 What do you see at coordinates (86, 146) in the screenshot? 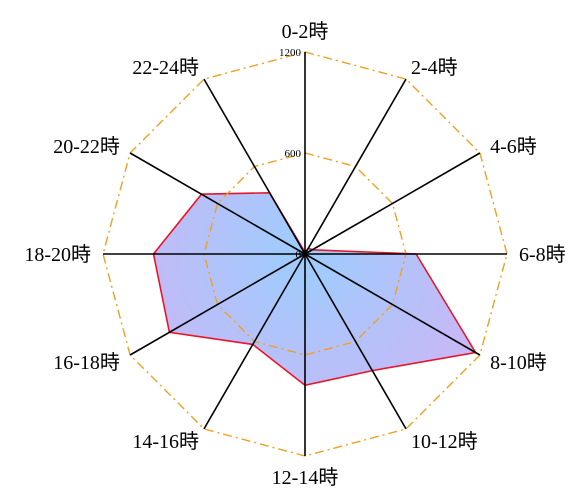
I see `category-label-10: 20-22時` at bounding box center [86, 146].